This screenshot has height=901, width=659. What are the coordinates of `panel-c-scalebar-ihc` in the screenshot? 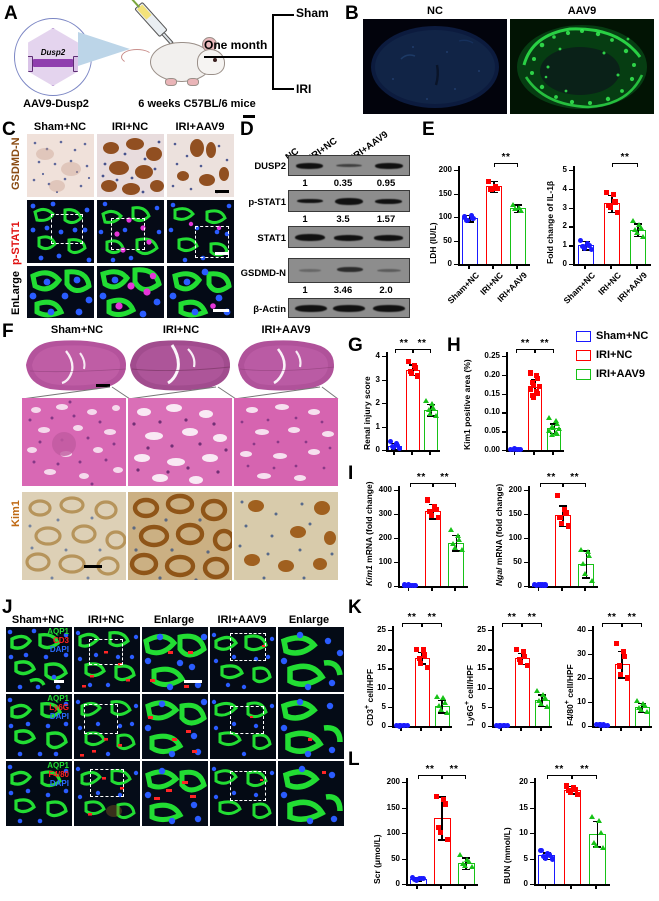 It's located at (222, 191).